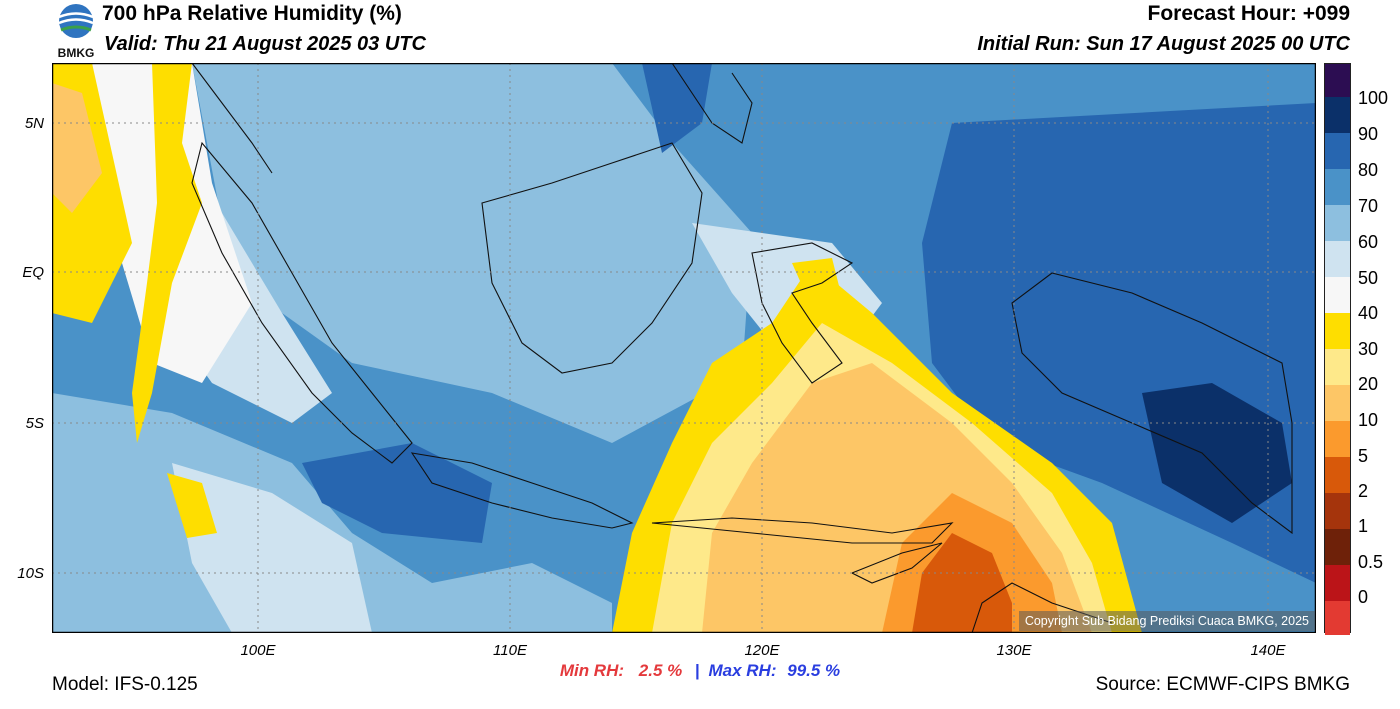 The height and width of the screenshot is (709, 1400). Describe the element at coordinates (125, 684) in the screenshot. I see `model-info: Model: IFS-0.125` at that location.